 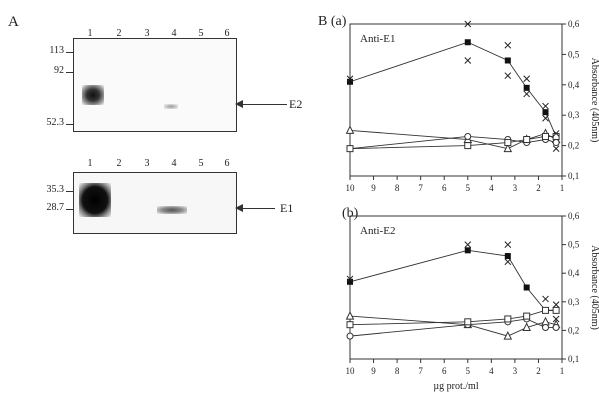 I want to click on mw-marker: 35.3, so click(x=55, y=189).